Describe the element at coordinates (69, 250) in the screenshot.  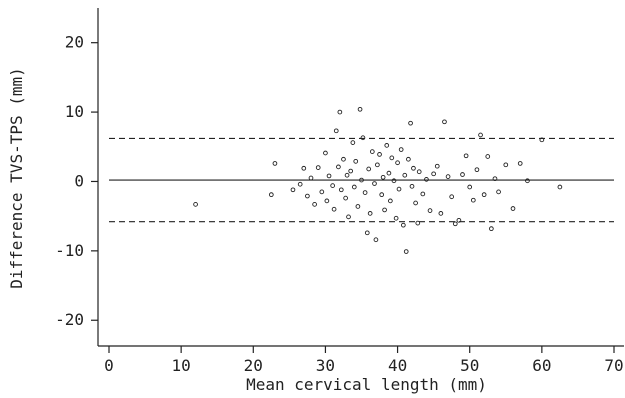
I see `y-tick-label: -10` at that location.